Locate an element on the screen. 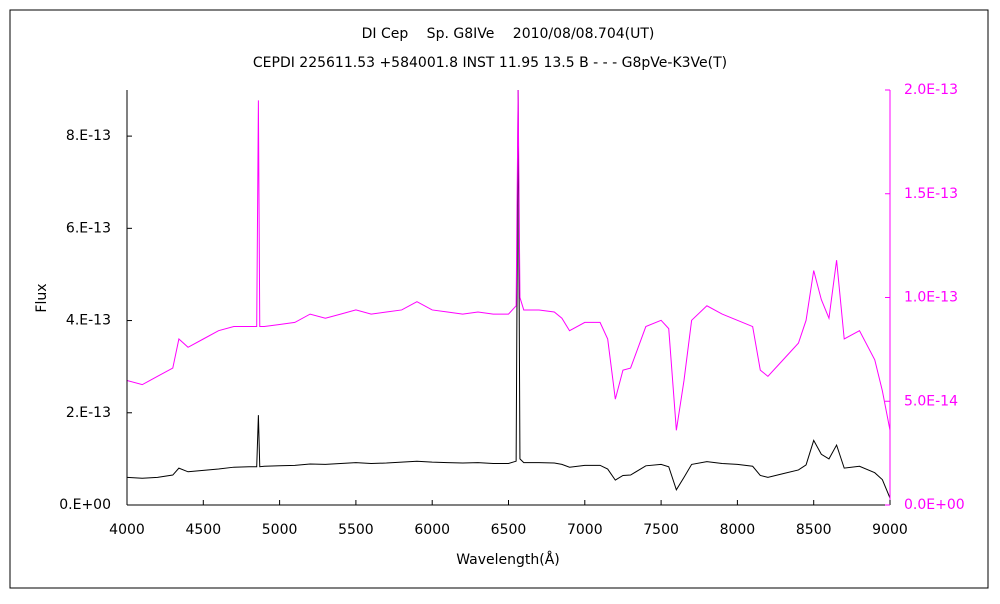 This screenshot has width=1000, height=604. chart-title: DI Cep Sp. G8IVe 2010/08/08.704(UT) is located at coordinates (508, 34).